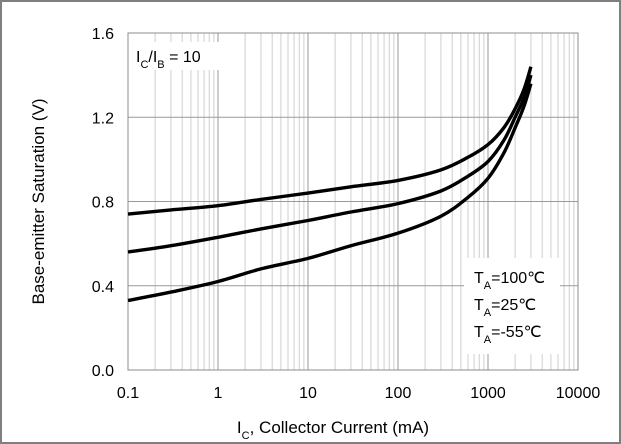 Image resolution: width=621 pixels, height=444 pixels. Describe the element at coordinates (218, 393) in the screenshot. I see `x-tick-label: 1` at that location.